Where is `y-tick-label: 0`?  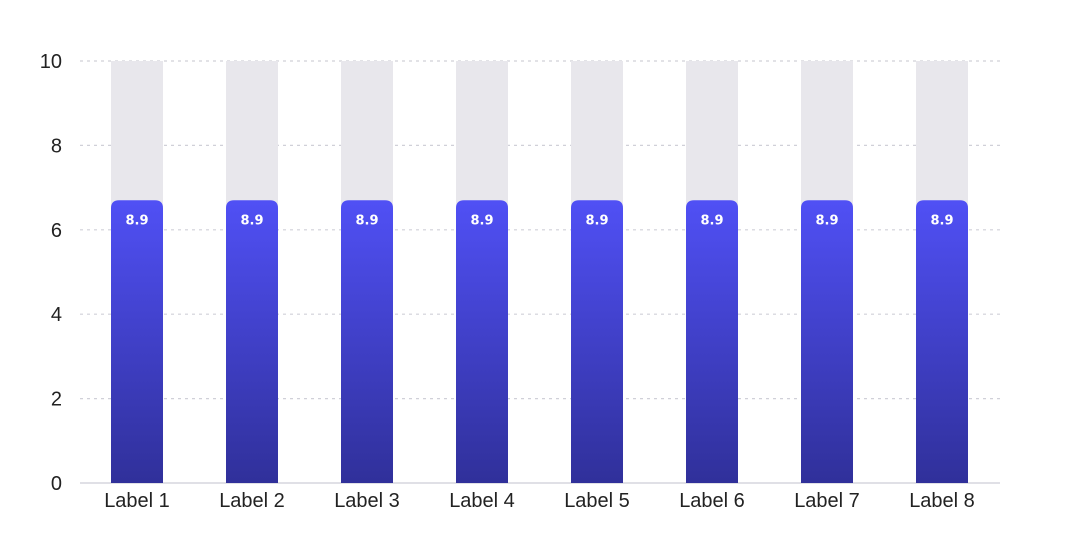
y-tick-label: 0 is located at coordinates (56, 484).